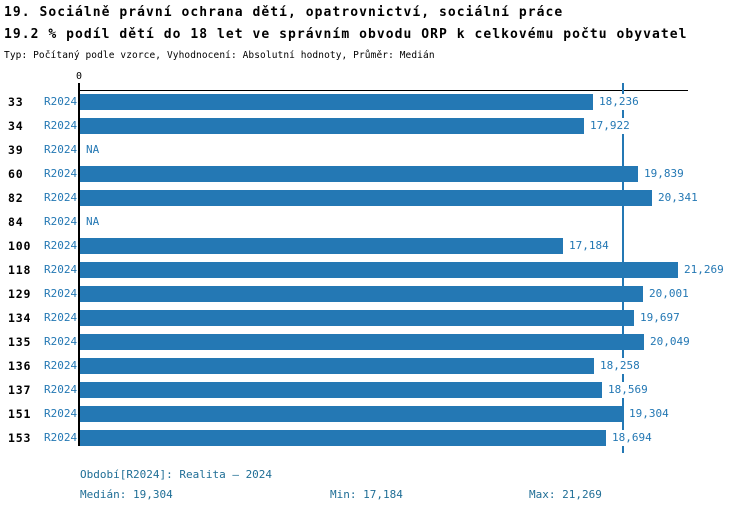 The width and height of the screenshot is (750, 512). What do you see at coordinates (20, 366) in the screenshot?
I see `row-id-label: 136` at bounding box center [20, 366].